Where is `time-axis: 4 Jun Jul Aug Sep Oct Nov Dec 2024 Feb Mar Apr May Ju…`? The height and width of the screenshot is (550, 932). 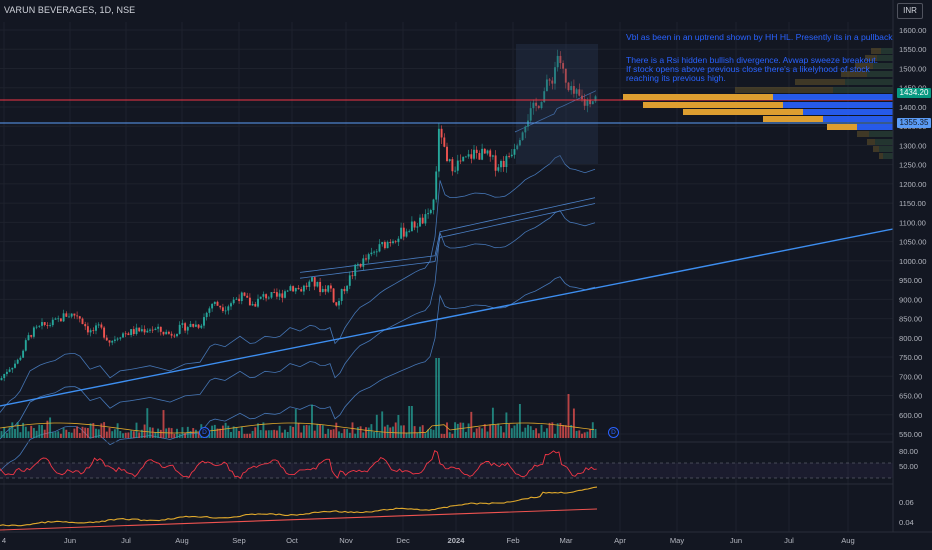
time-axis: 4 Jun Jul Aug Sep Oct Nov Dec 2024 Feb Mar Apr May Ju… is located at coordinates (466, 538).